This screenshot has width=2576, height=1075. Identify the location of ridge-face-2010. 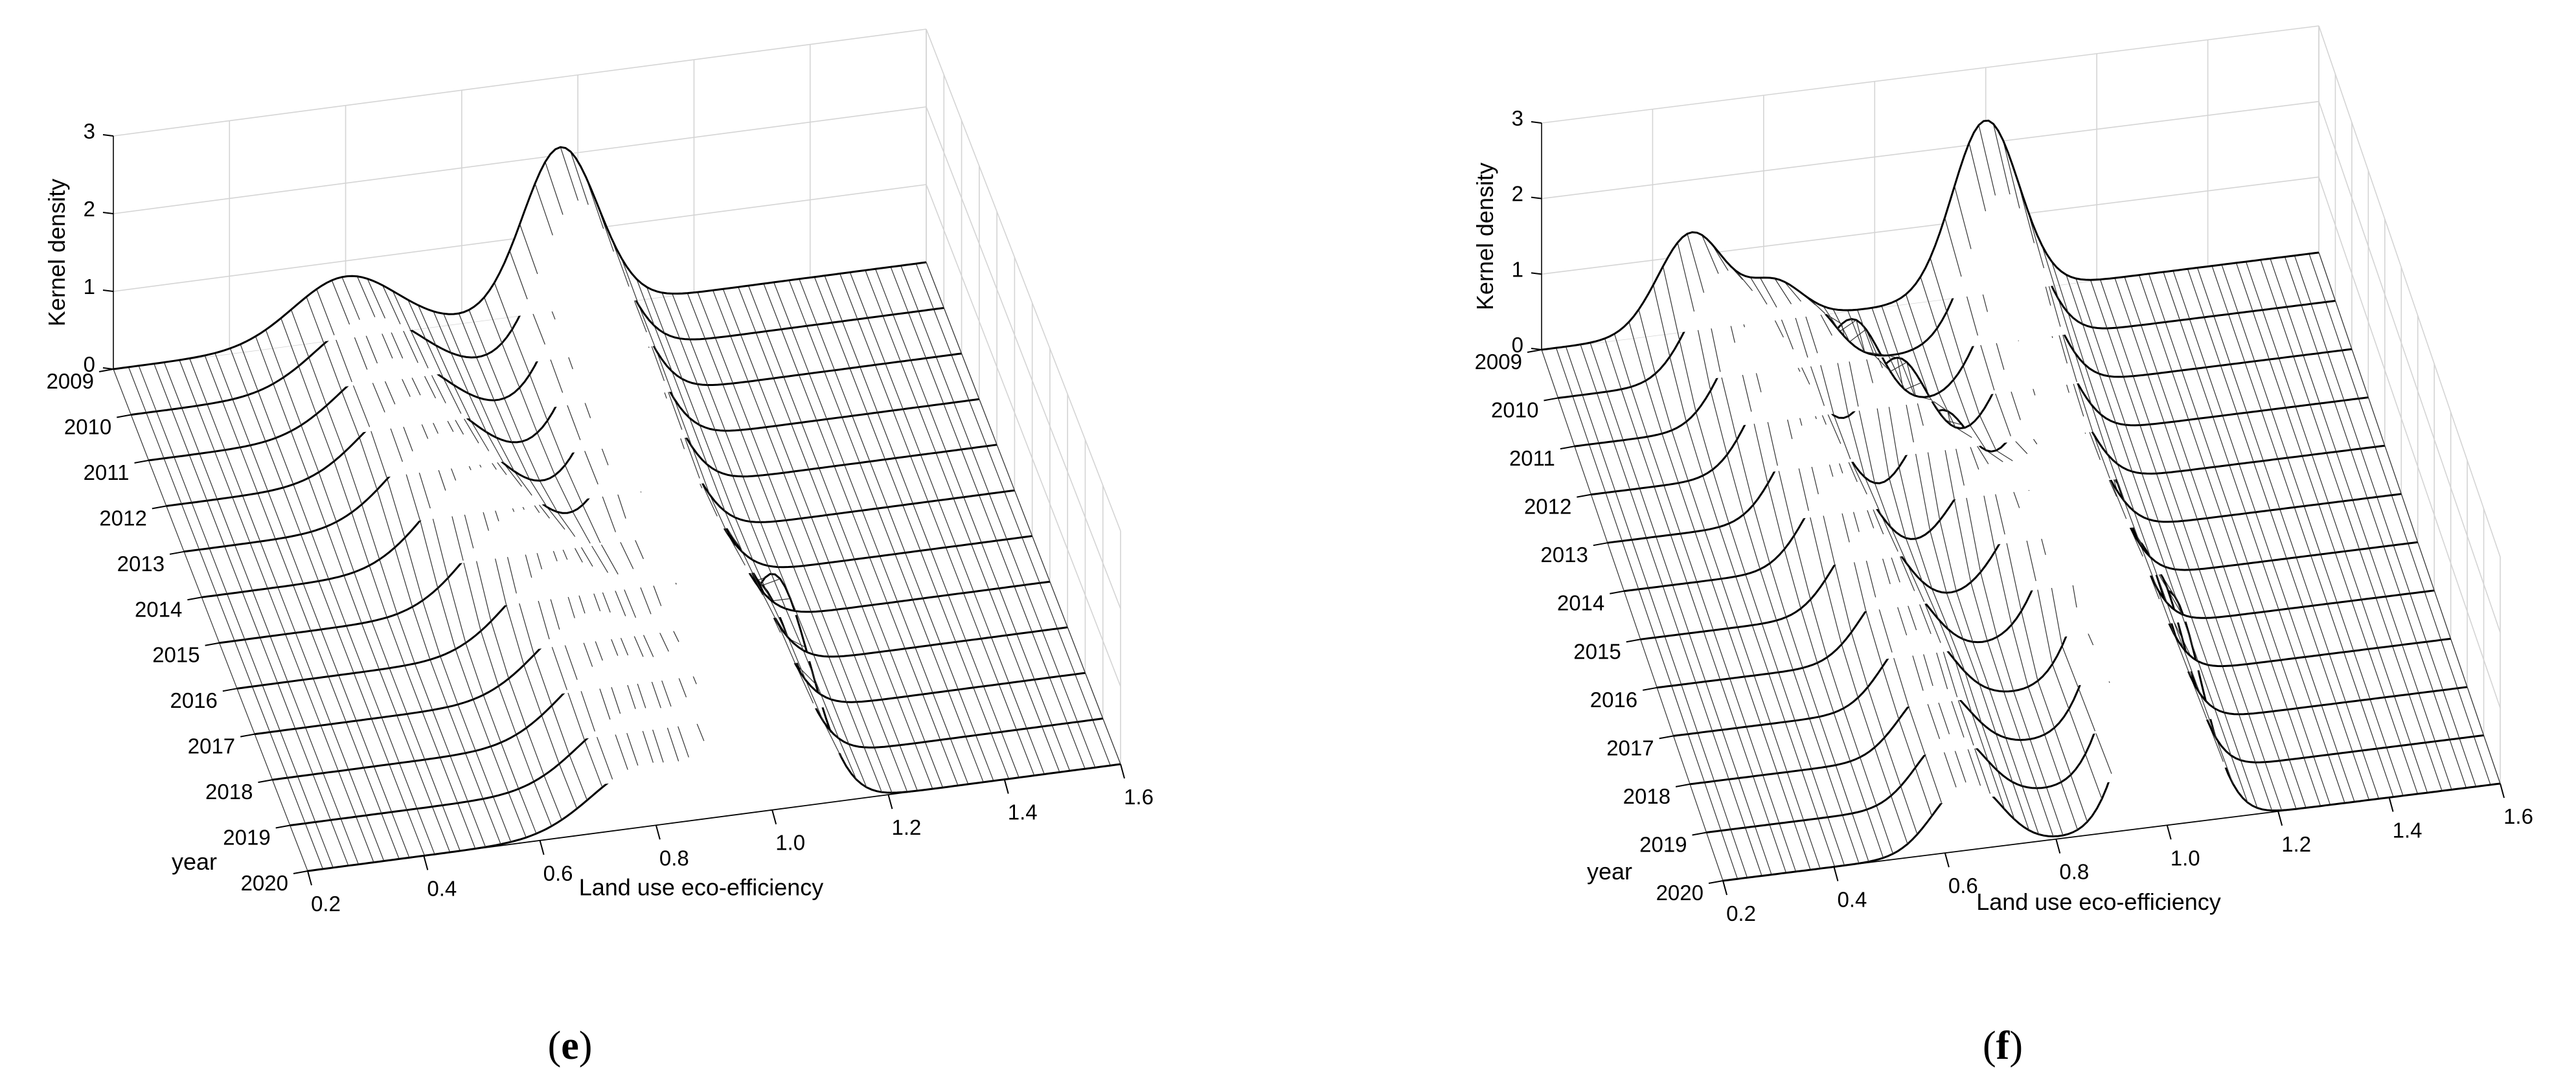
(1947, 294).